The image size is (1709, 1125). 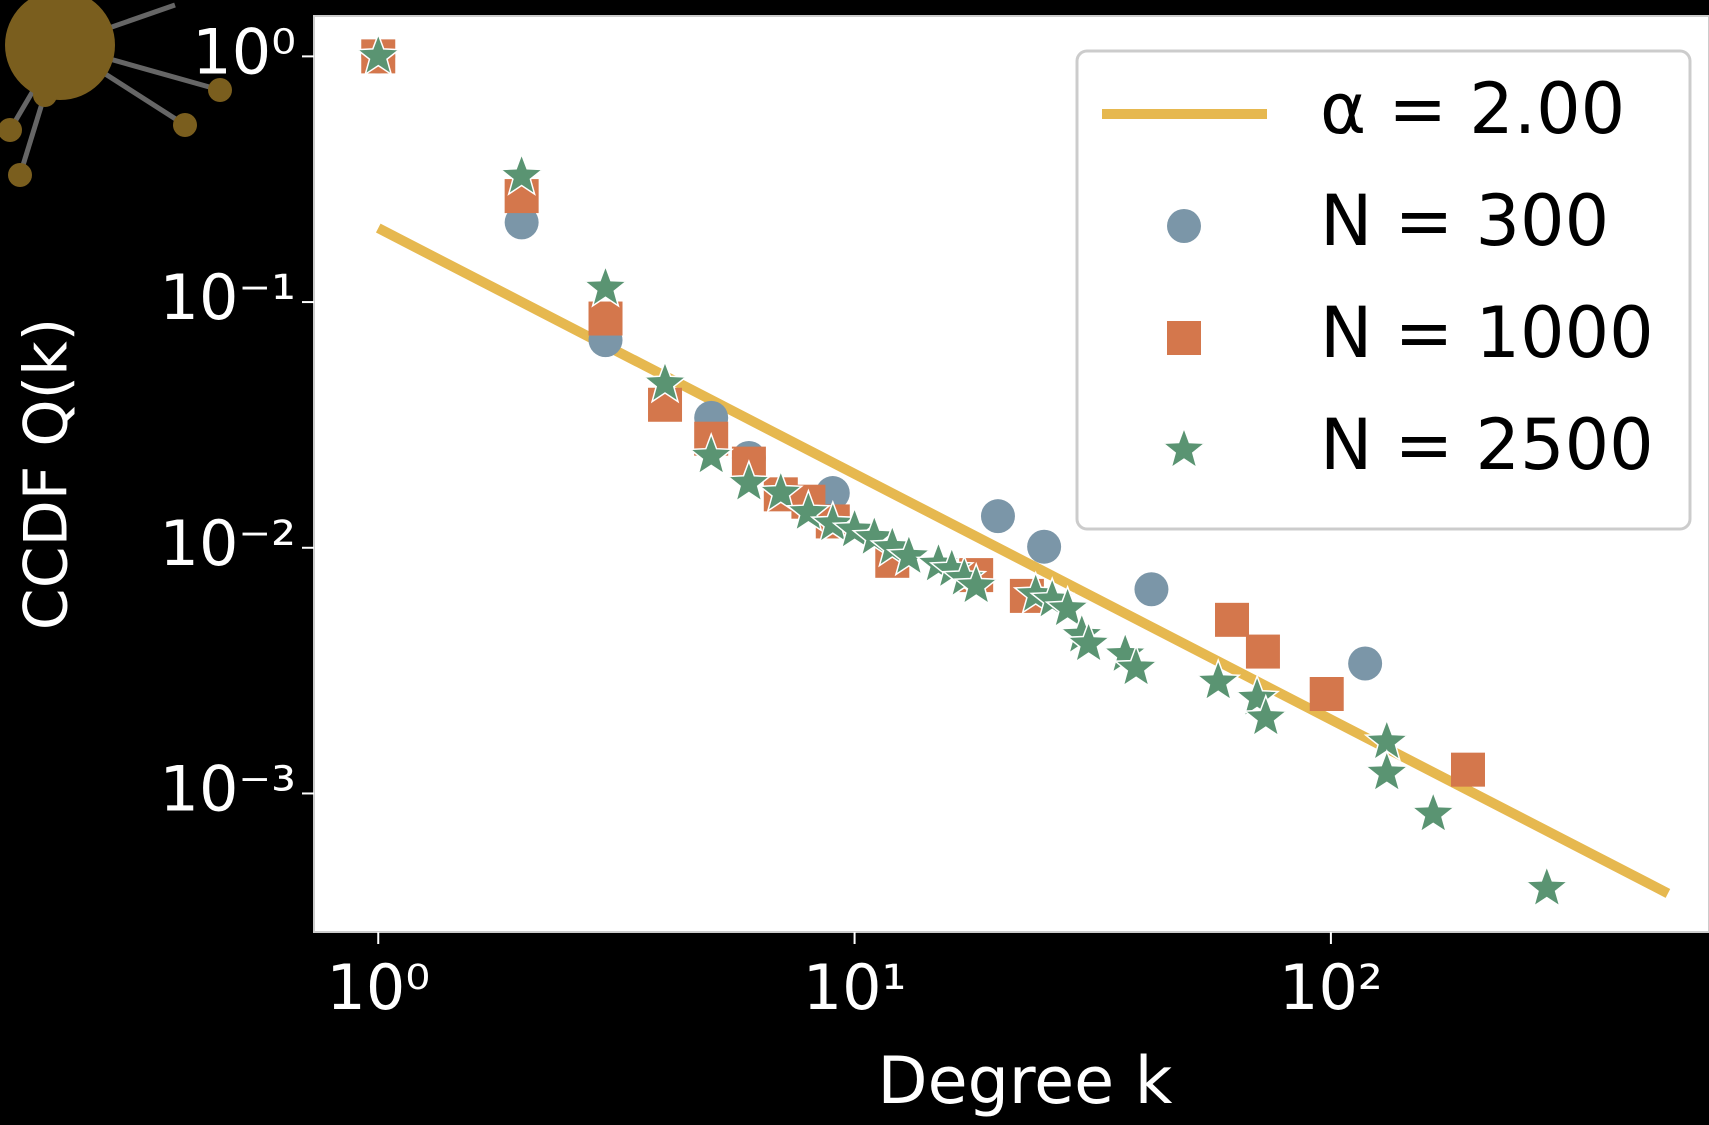 I want to click on x-tick-label: 10², so click(x=1331, y=987).